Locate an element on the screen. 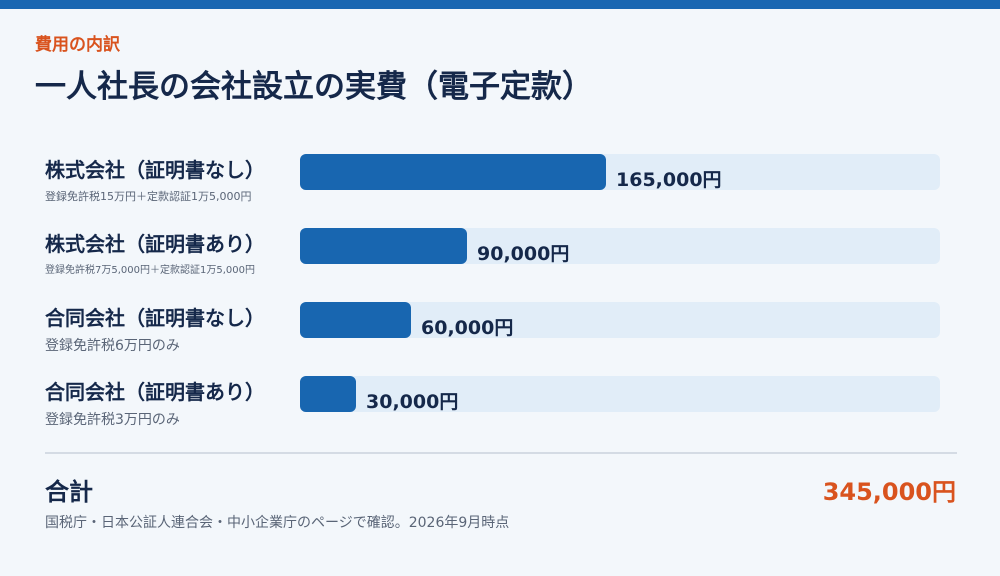  total-divider is located at coordinates (501, 453).